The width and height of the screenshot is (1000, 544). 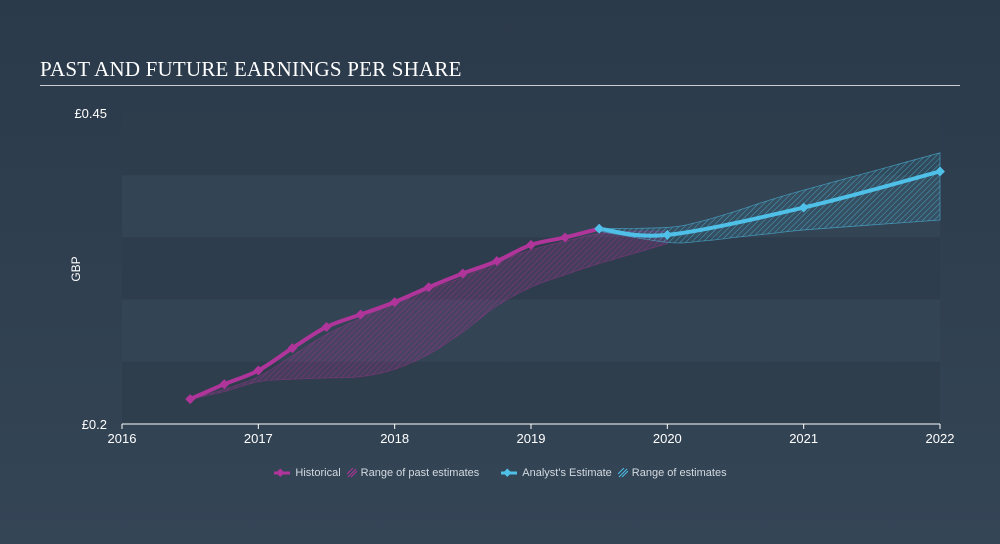 I want to click on future-range-swatch-icon, so click(x=622, y=473).